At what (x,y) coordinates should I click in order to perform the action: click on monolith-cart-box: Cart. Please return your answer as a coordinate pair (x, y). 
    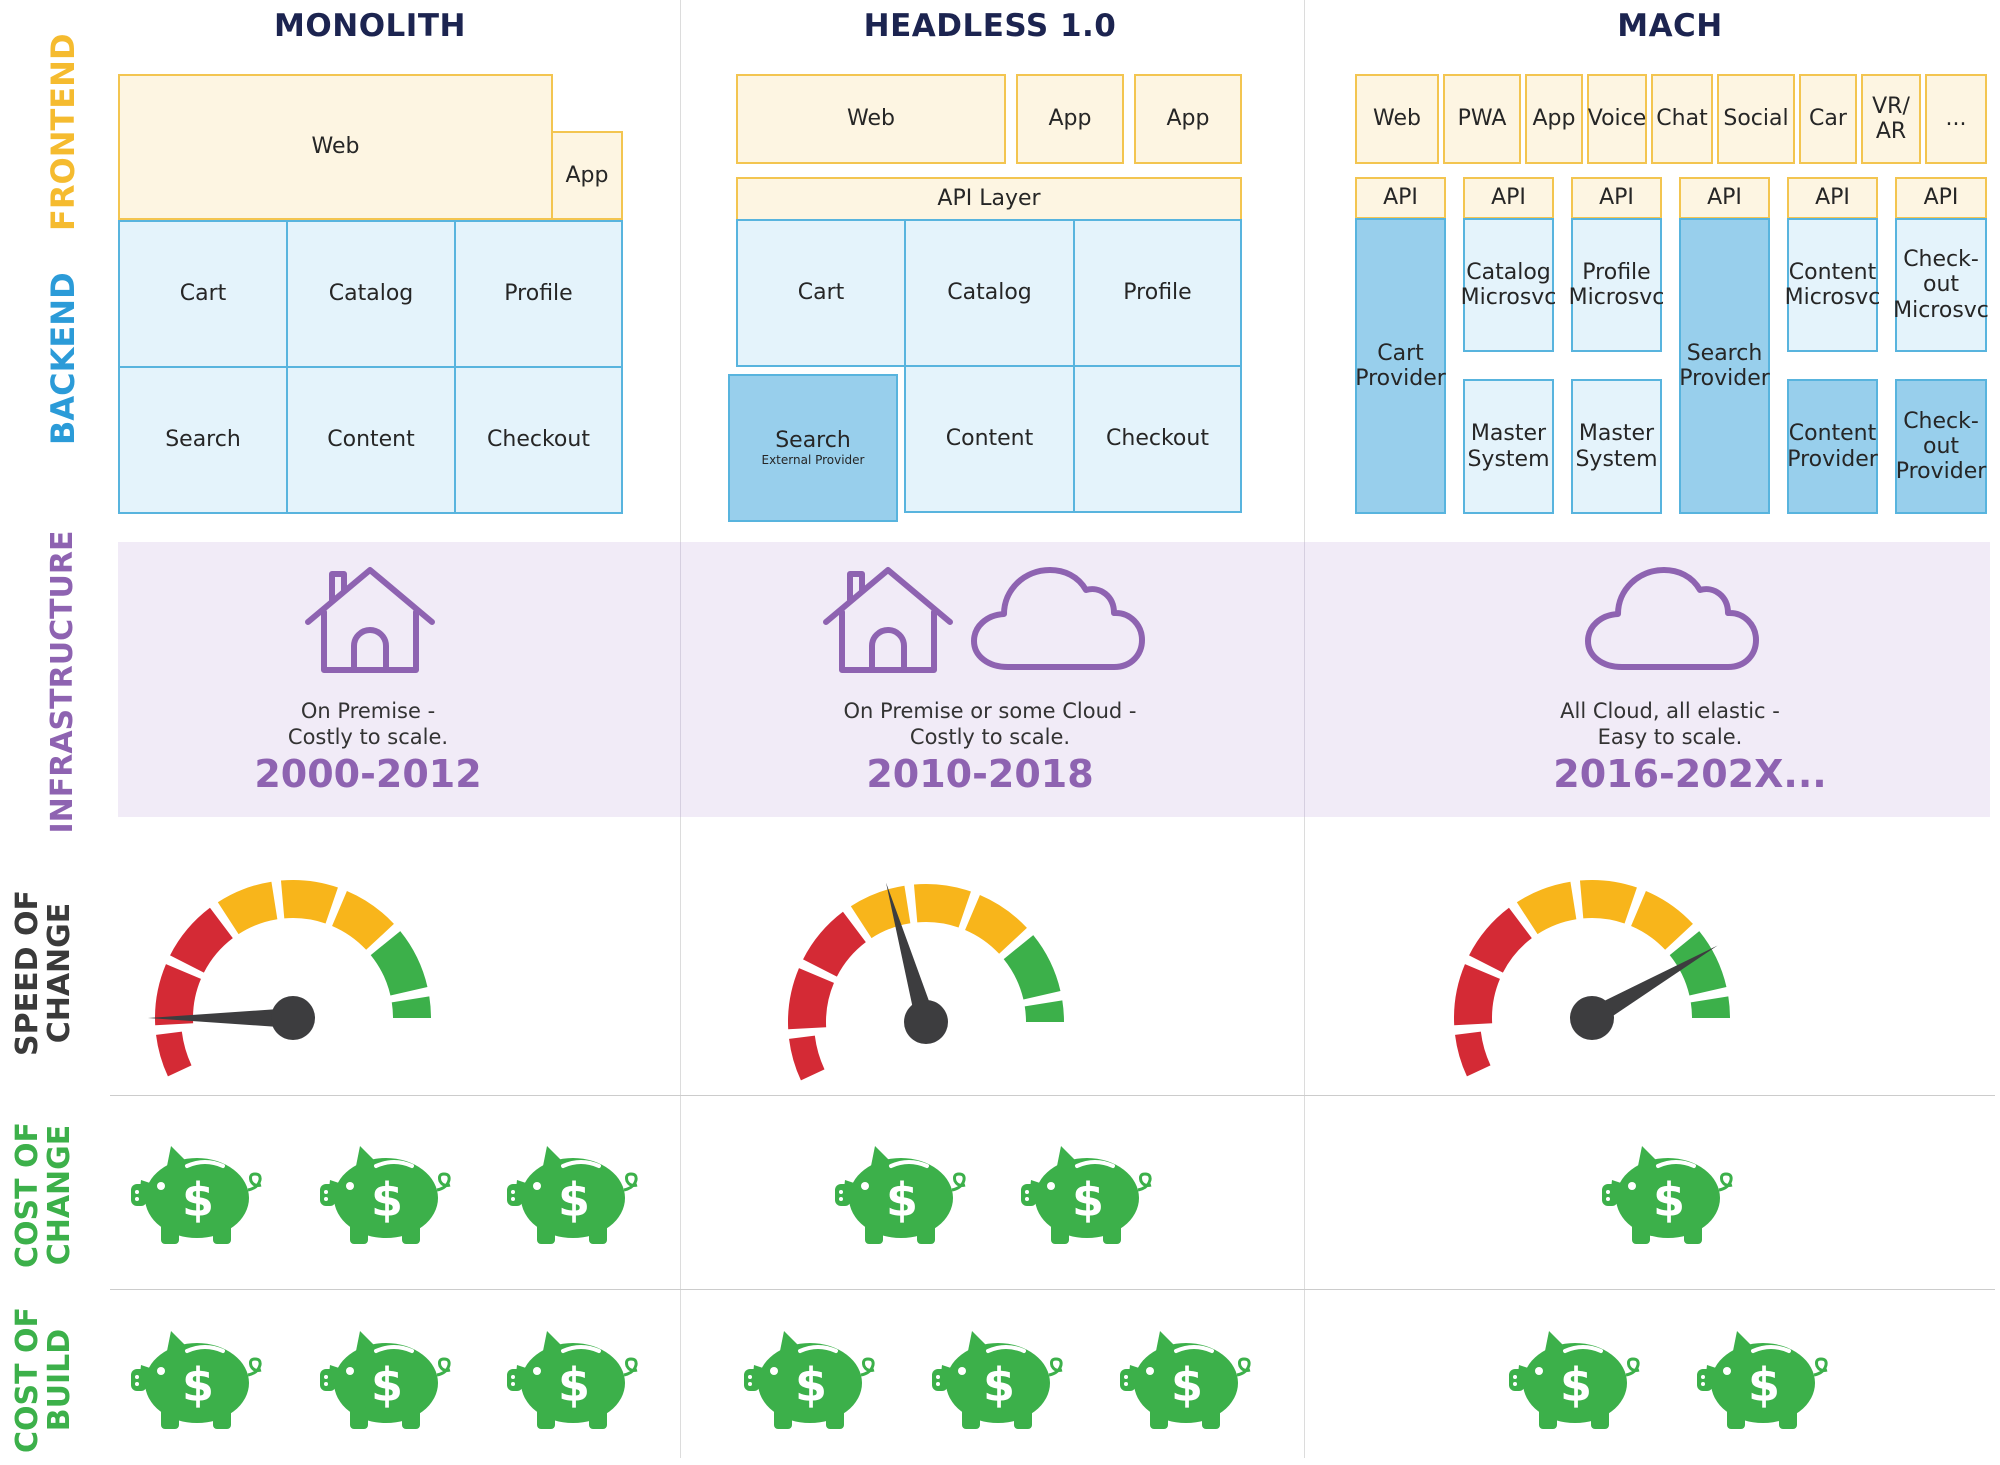
    Looking at the image, I should click on (203, 294).